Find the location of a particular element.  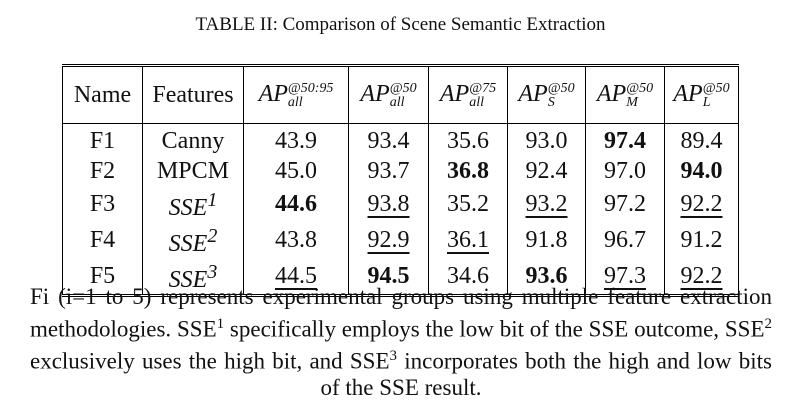

table-cell: SSE2 is located at coordinates (193, 240).